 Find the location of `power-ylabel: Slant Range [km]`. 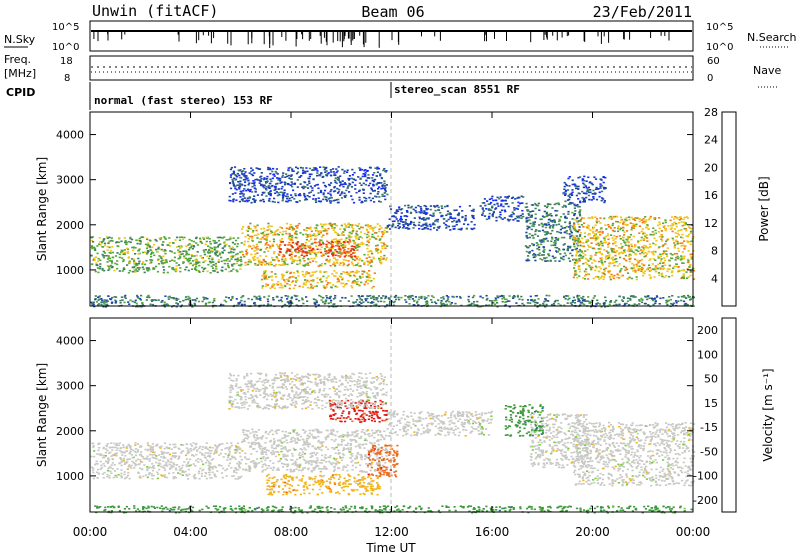

power-ylabel: Slant Range [km] is located at coordinates (42, 209).